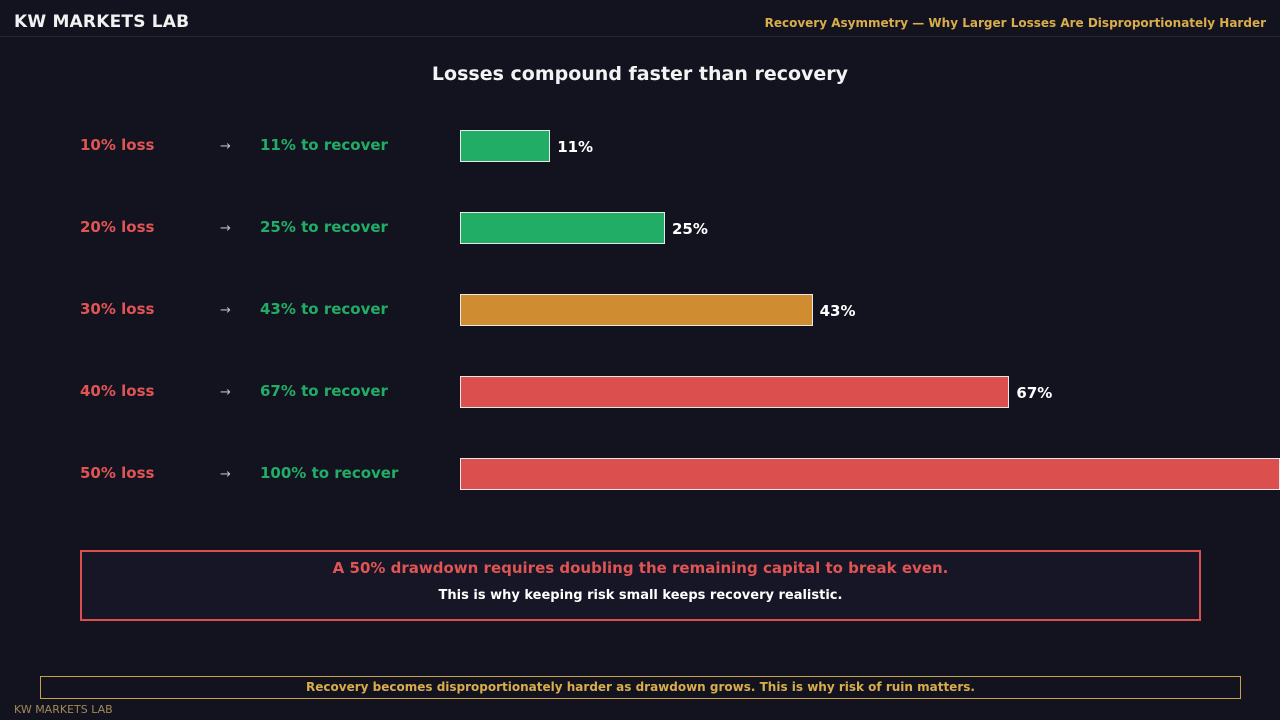 This screenshot has width=1280, height=720. I want to click on recovery-label: 11% to recover, so click(324, 145).